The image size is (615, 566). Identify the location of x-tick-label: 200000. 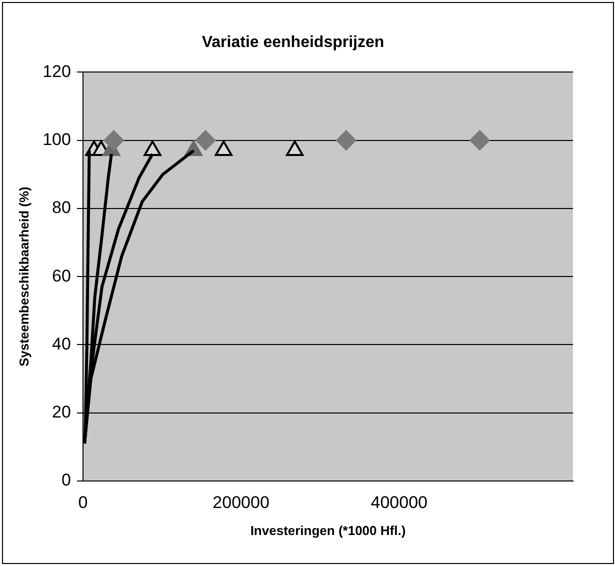
(241, 502).